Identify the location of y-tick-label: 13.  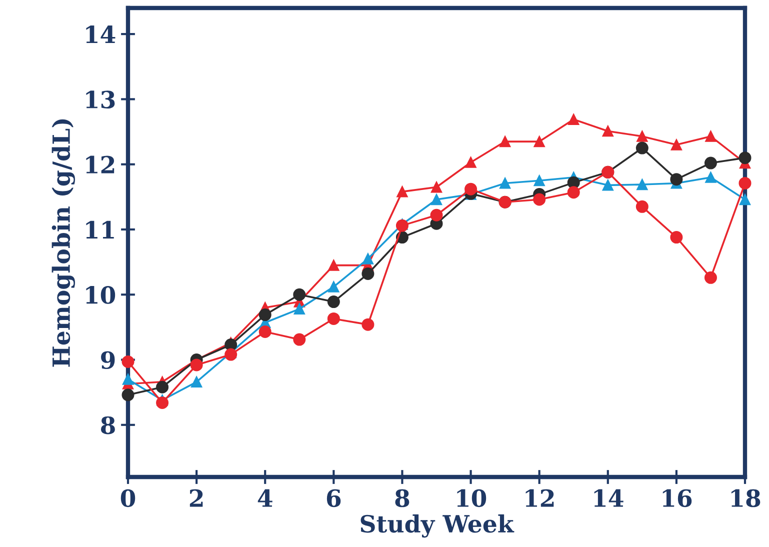
(100, 99).